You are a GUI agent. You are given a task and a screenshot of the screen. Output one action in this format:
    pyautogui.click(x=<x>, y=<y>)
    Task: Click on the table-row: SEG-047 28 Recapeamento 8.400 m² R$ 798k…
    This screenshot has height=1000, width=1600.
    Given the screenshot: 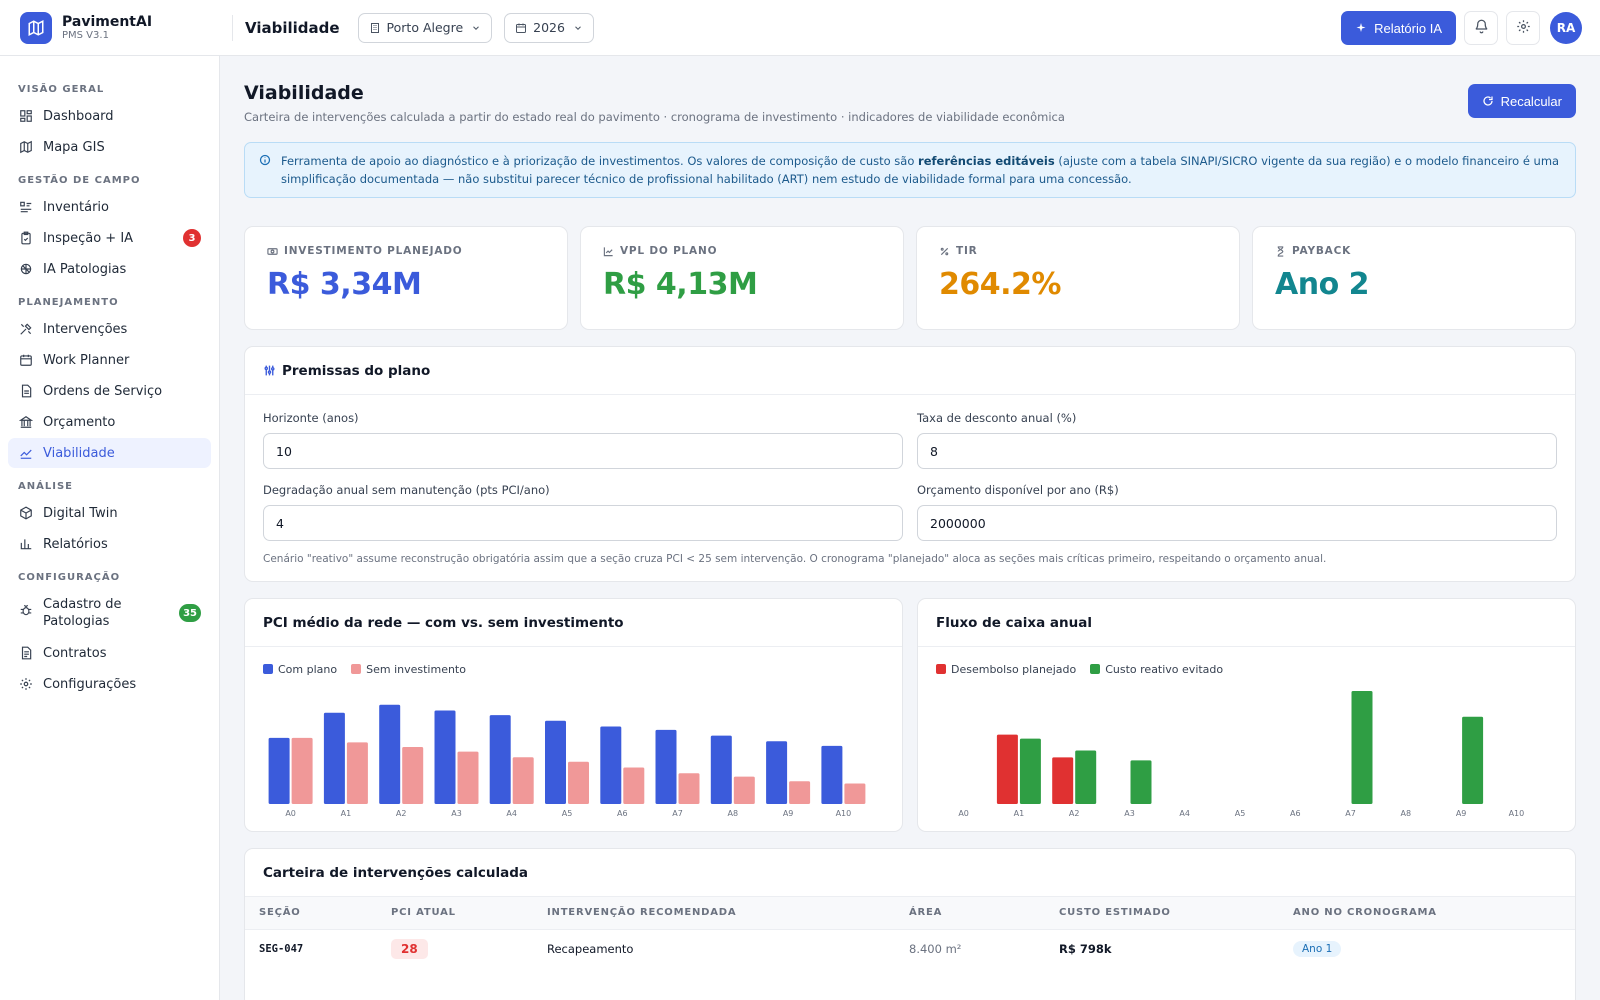 What is the action you would take?
    pyautogui.click(x=910, y=949)
    